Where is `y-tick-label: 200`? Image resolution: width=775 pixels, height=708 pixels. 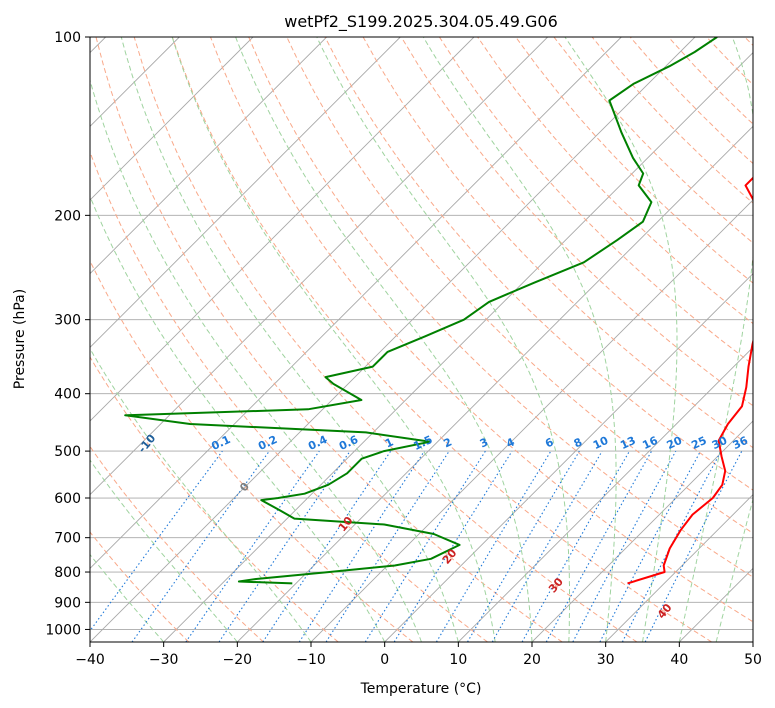 y-tick-label: 200 is located at coordinates (67, 216).